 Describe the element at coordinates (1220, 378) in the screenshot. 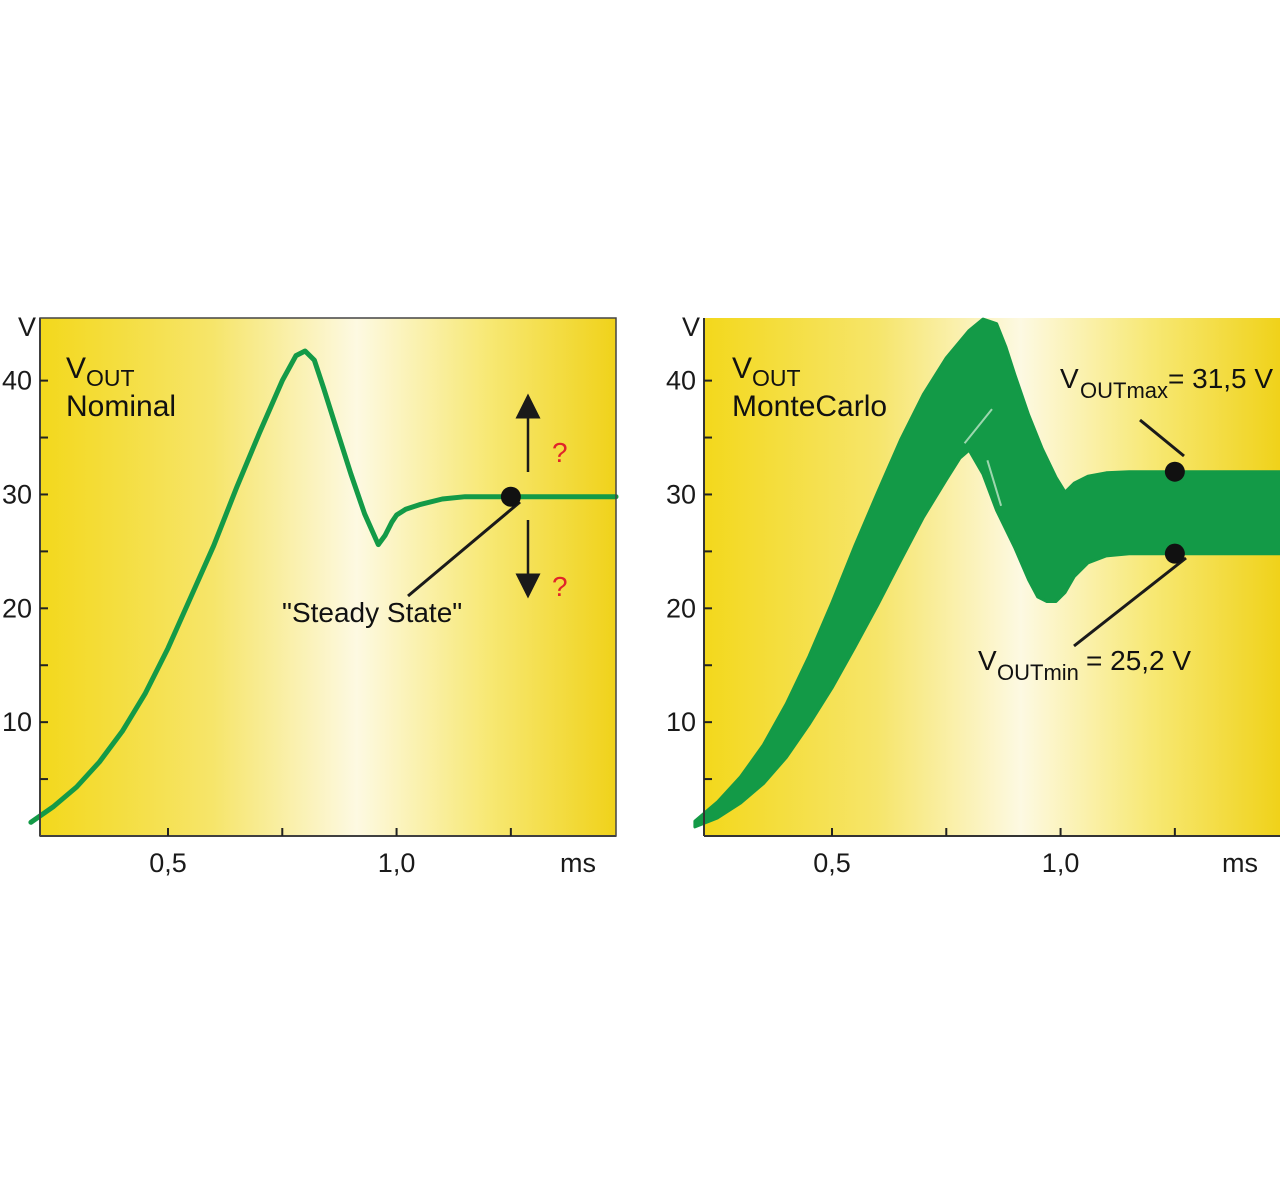

I see `vmax-value: = 31,5 V` at that location.